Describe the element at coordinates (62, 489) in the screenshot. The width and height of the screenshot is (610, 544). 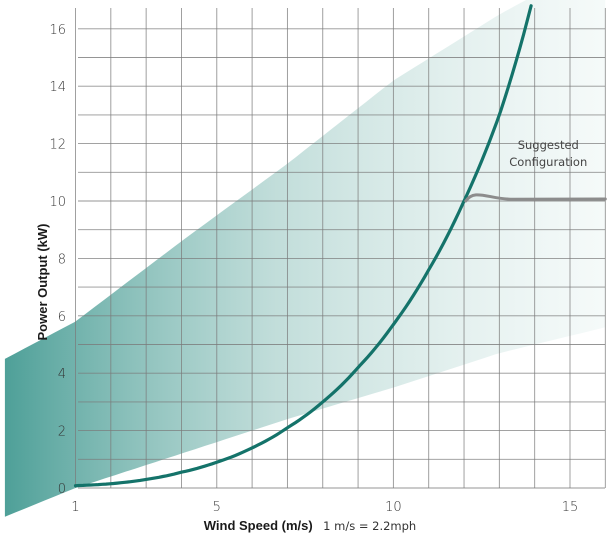
I see `y-tick-label: 0` at that location.